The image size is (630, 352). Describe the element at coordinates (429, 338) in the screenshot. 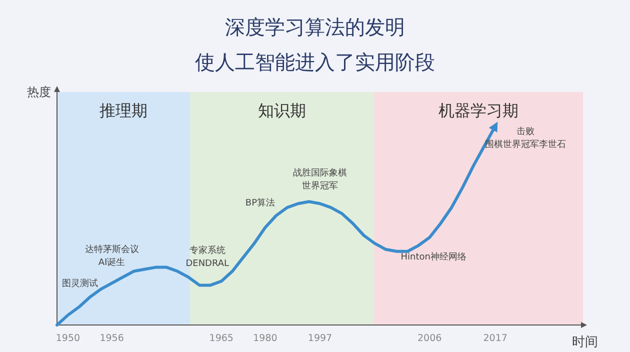

I see `x-tick-label: 2006` at that location.